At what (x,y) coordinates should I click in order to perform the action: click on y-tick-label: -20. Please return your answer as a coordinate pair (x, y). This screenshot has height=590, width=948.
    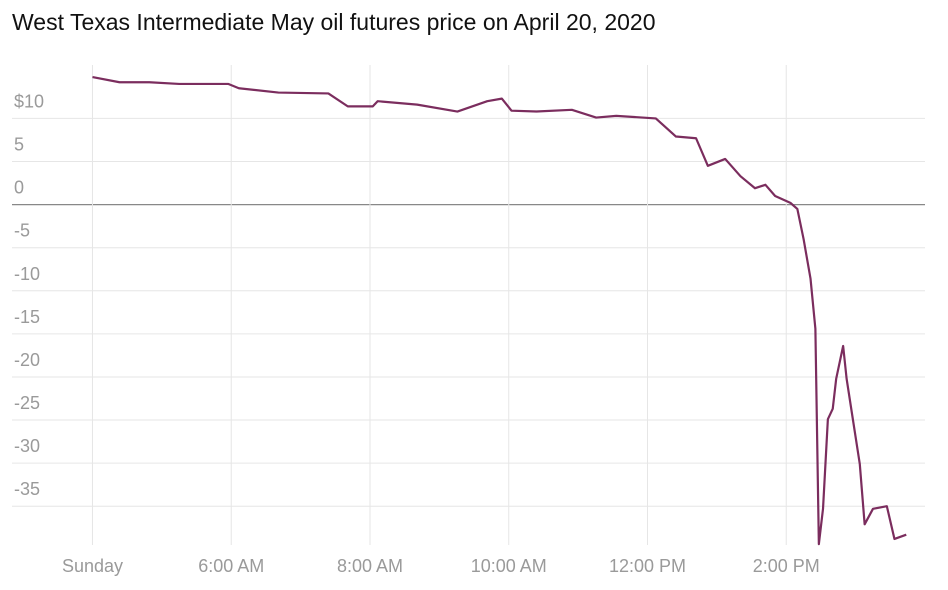
    Looking at the image, I should click on (27, 360).